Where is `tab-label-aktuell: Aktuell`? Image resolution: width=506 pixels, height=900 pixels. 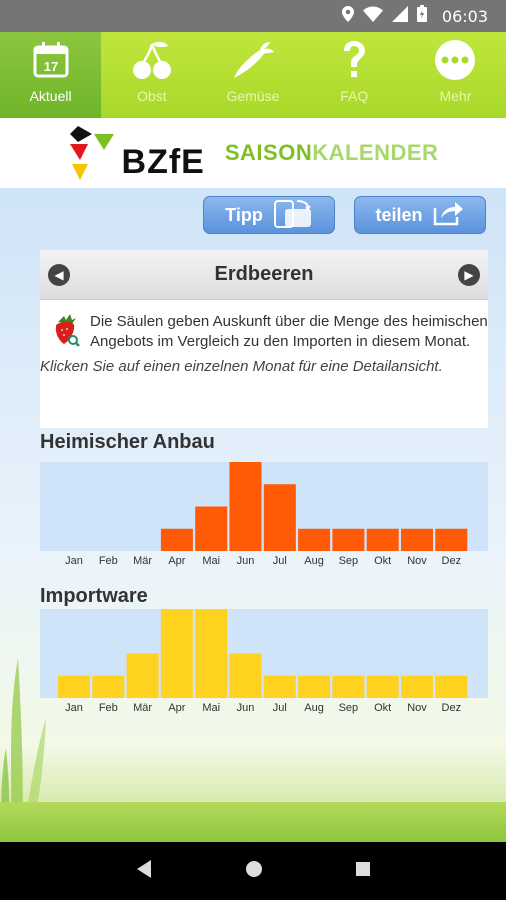 tab-label-aktuell: Aktuell is located at coordinates (50, 96).